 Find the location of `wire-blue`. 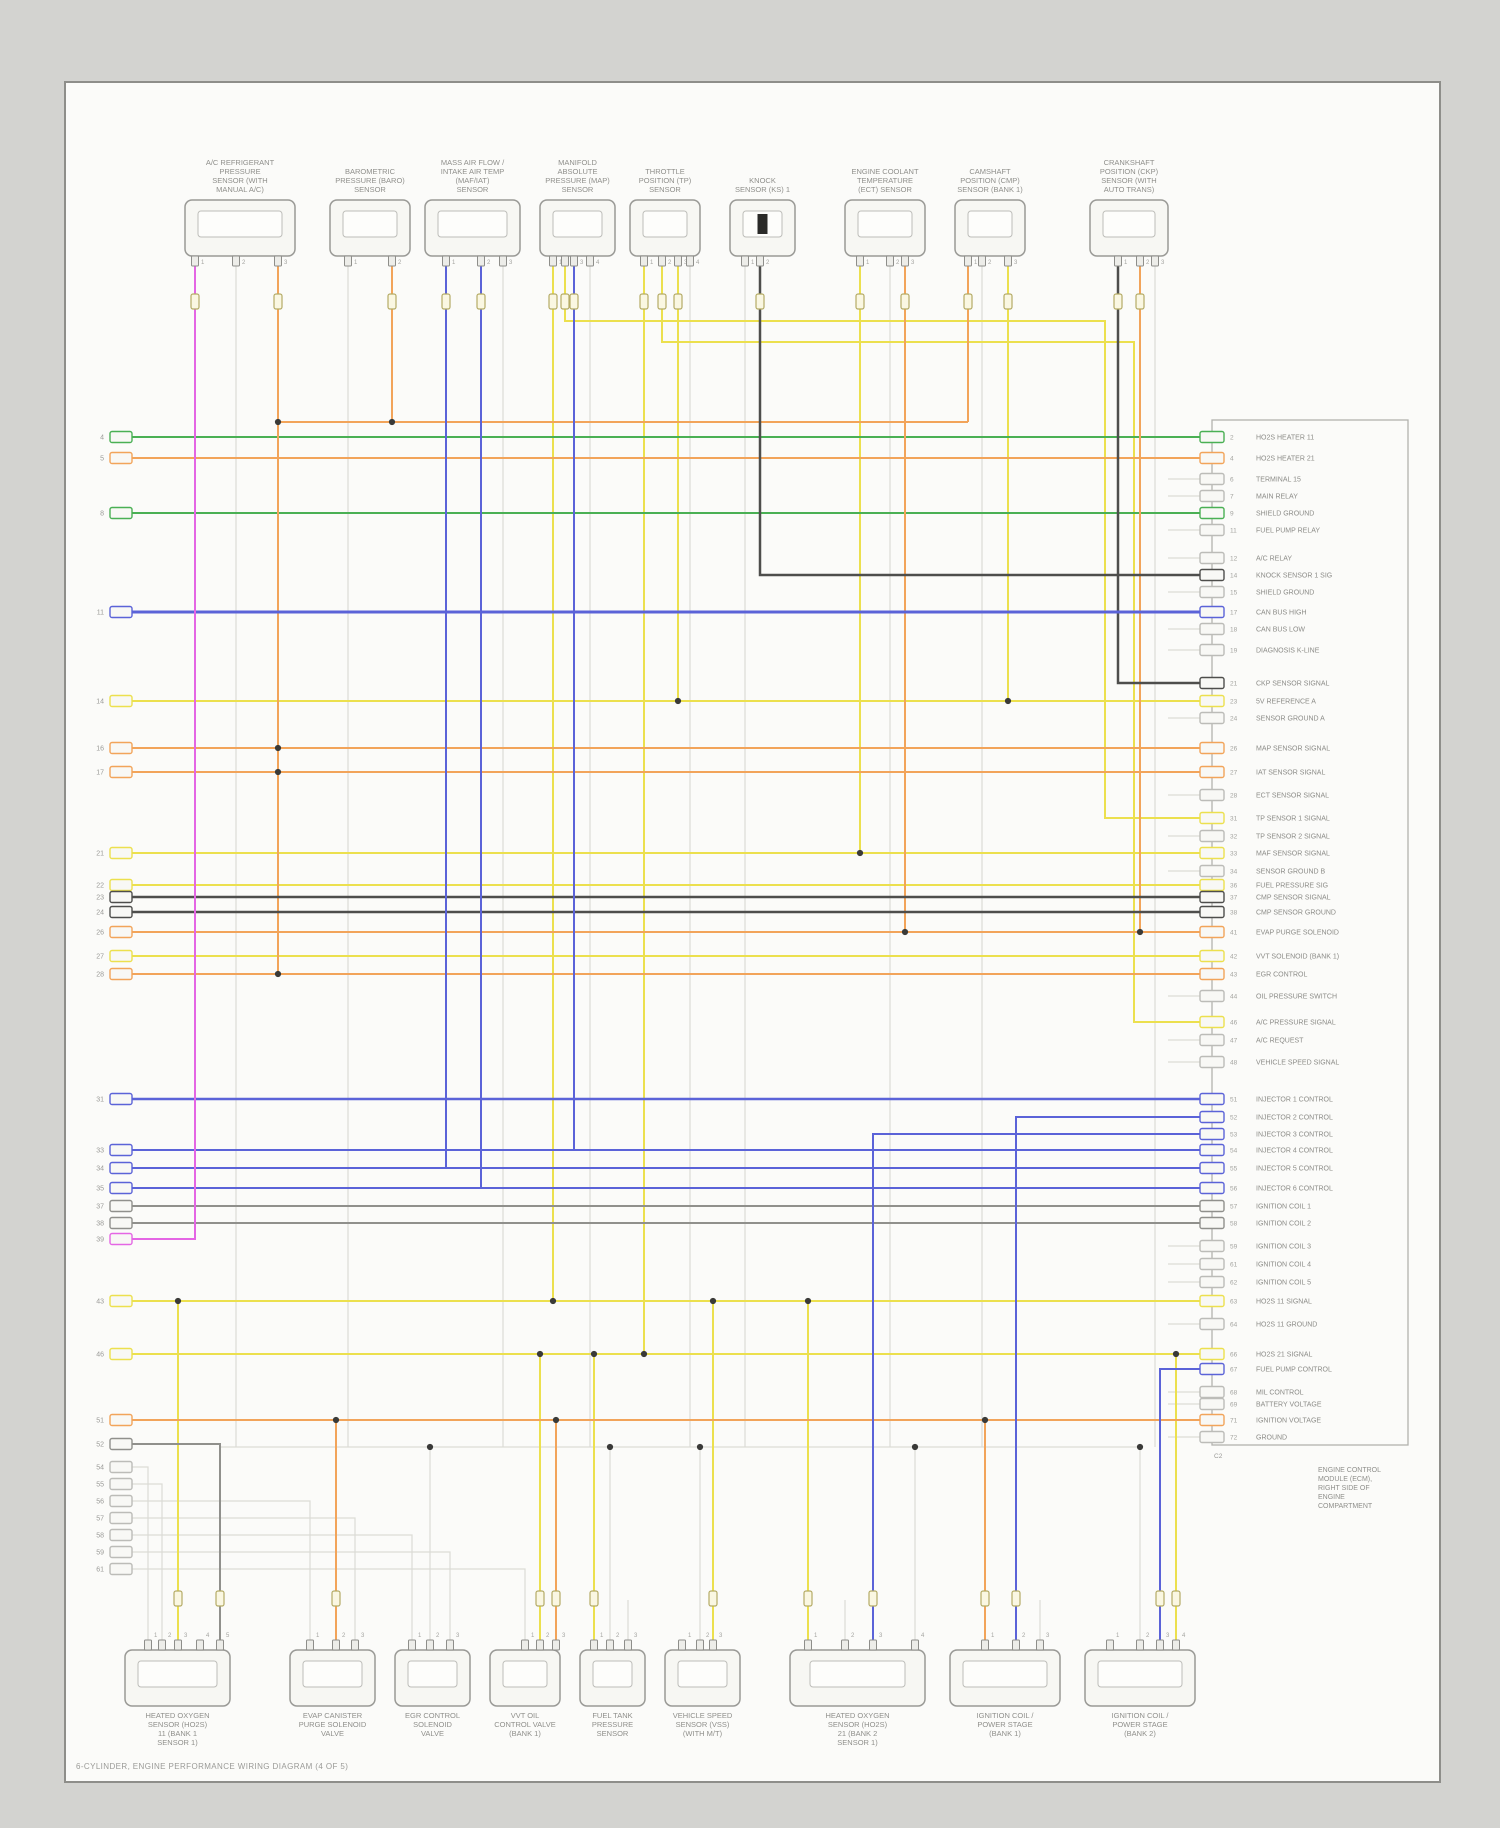

wire-blue is located at coordinates (1107, 1378).